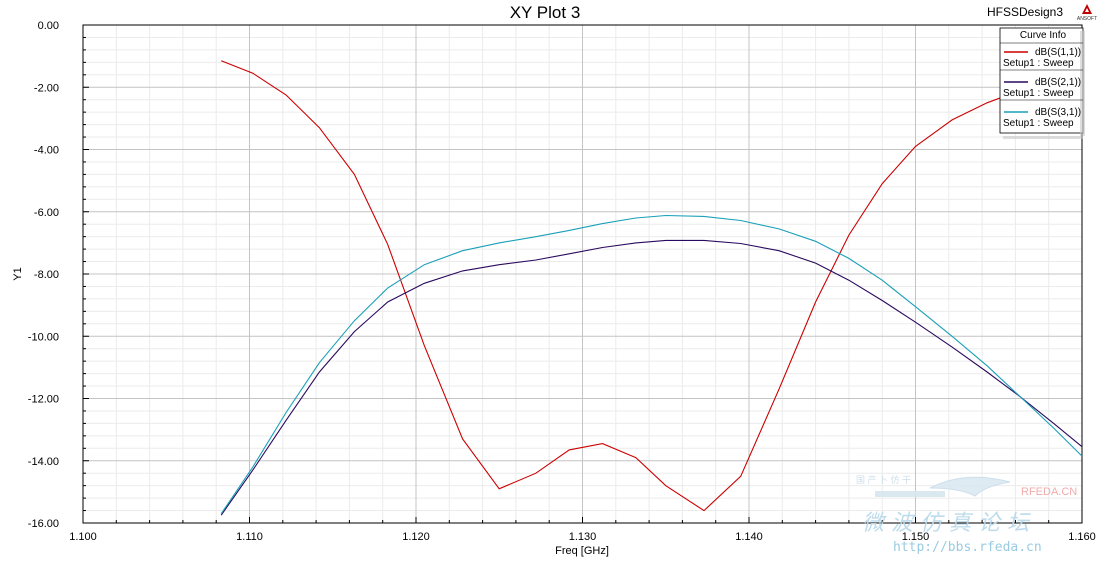  What do you see at coordinates (1058, 112) in the screenshot?
I see `legend-series-name: dB(S(3,1))` at bounding box center [1058, 112].